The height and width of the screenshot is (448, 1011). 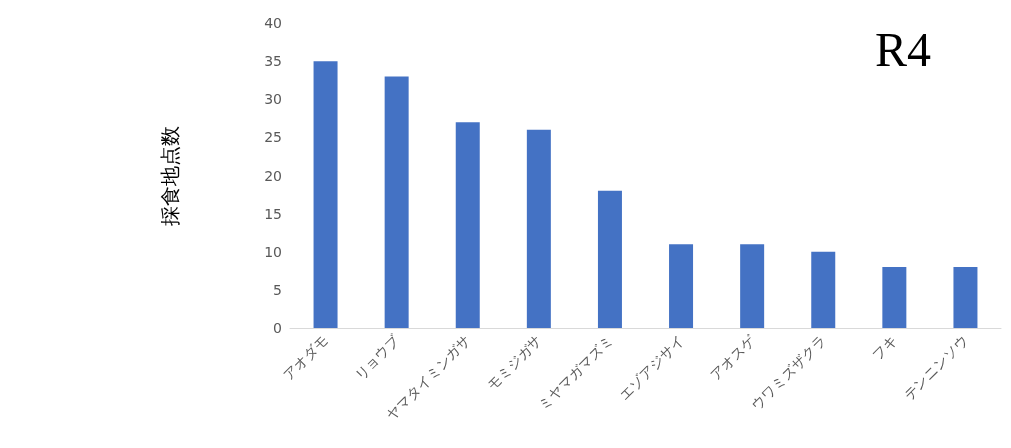 I want to click on y-tick-label: 25, so click(x=273, y=137).